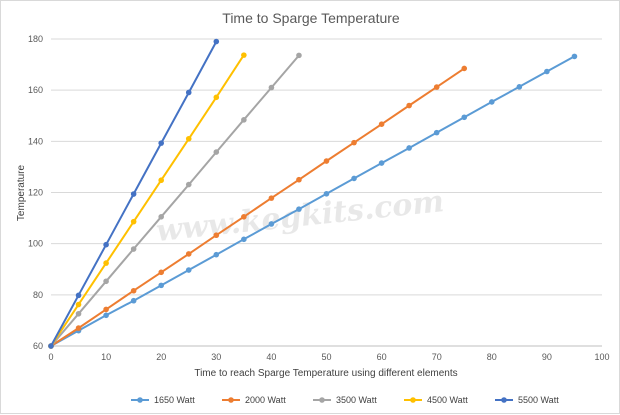 The width and height of the screenshot is (620, 415). I want to click on legend-label: 3500 Watt, so click(356, 400).